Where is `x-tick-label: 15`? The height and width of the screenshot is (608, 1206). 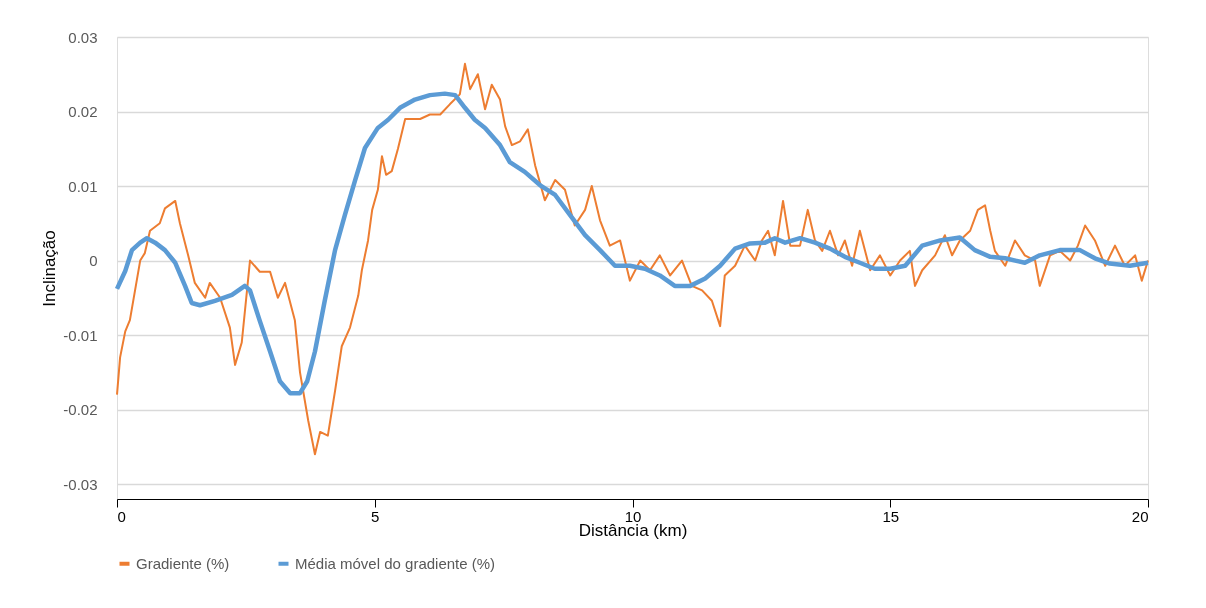
x-tick-label: 15 is located at coordinates (891, 516).